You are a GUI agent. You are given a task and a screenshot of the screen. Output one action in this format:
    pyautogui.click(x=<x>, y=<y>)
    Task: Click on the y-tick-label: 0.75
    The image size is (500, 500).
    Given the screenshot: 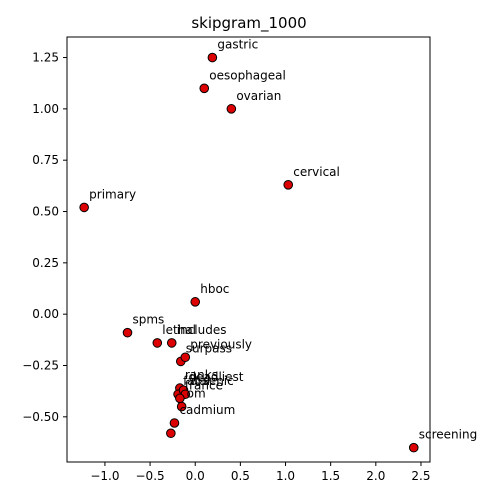 What is the action you would take?
    pyautogui.click(x=45, y=160)
    